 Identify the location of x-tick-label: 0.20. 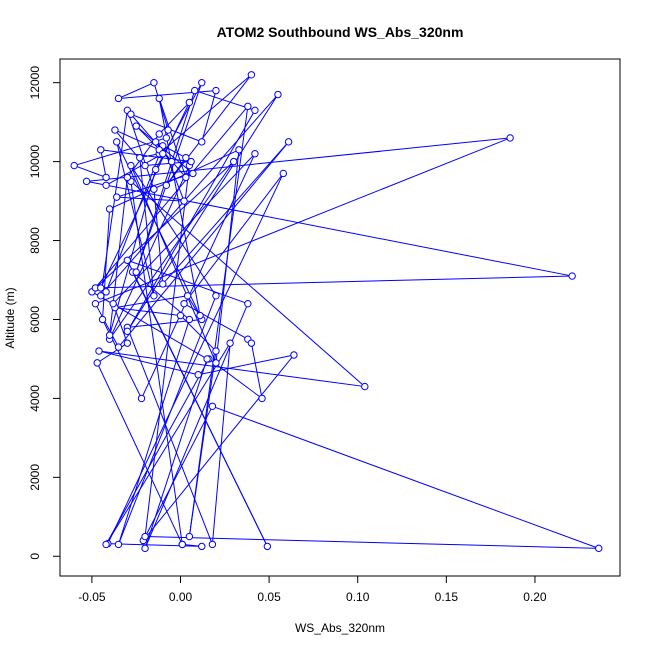
(535, 597).